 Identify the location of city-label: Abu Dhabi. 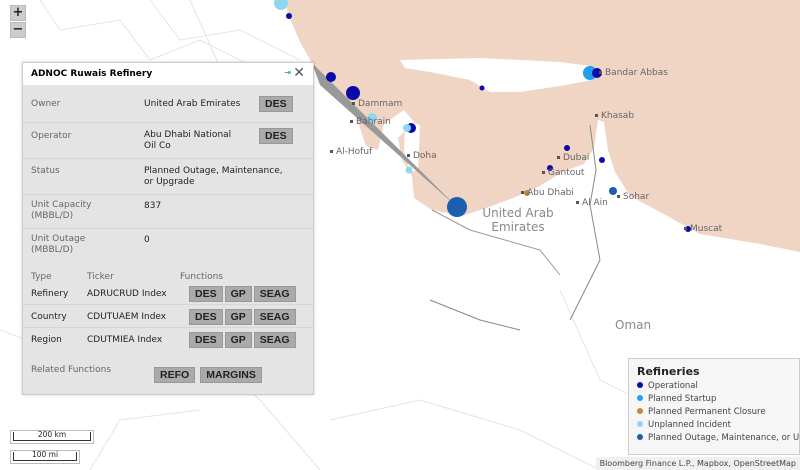
(547, 193).